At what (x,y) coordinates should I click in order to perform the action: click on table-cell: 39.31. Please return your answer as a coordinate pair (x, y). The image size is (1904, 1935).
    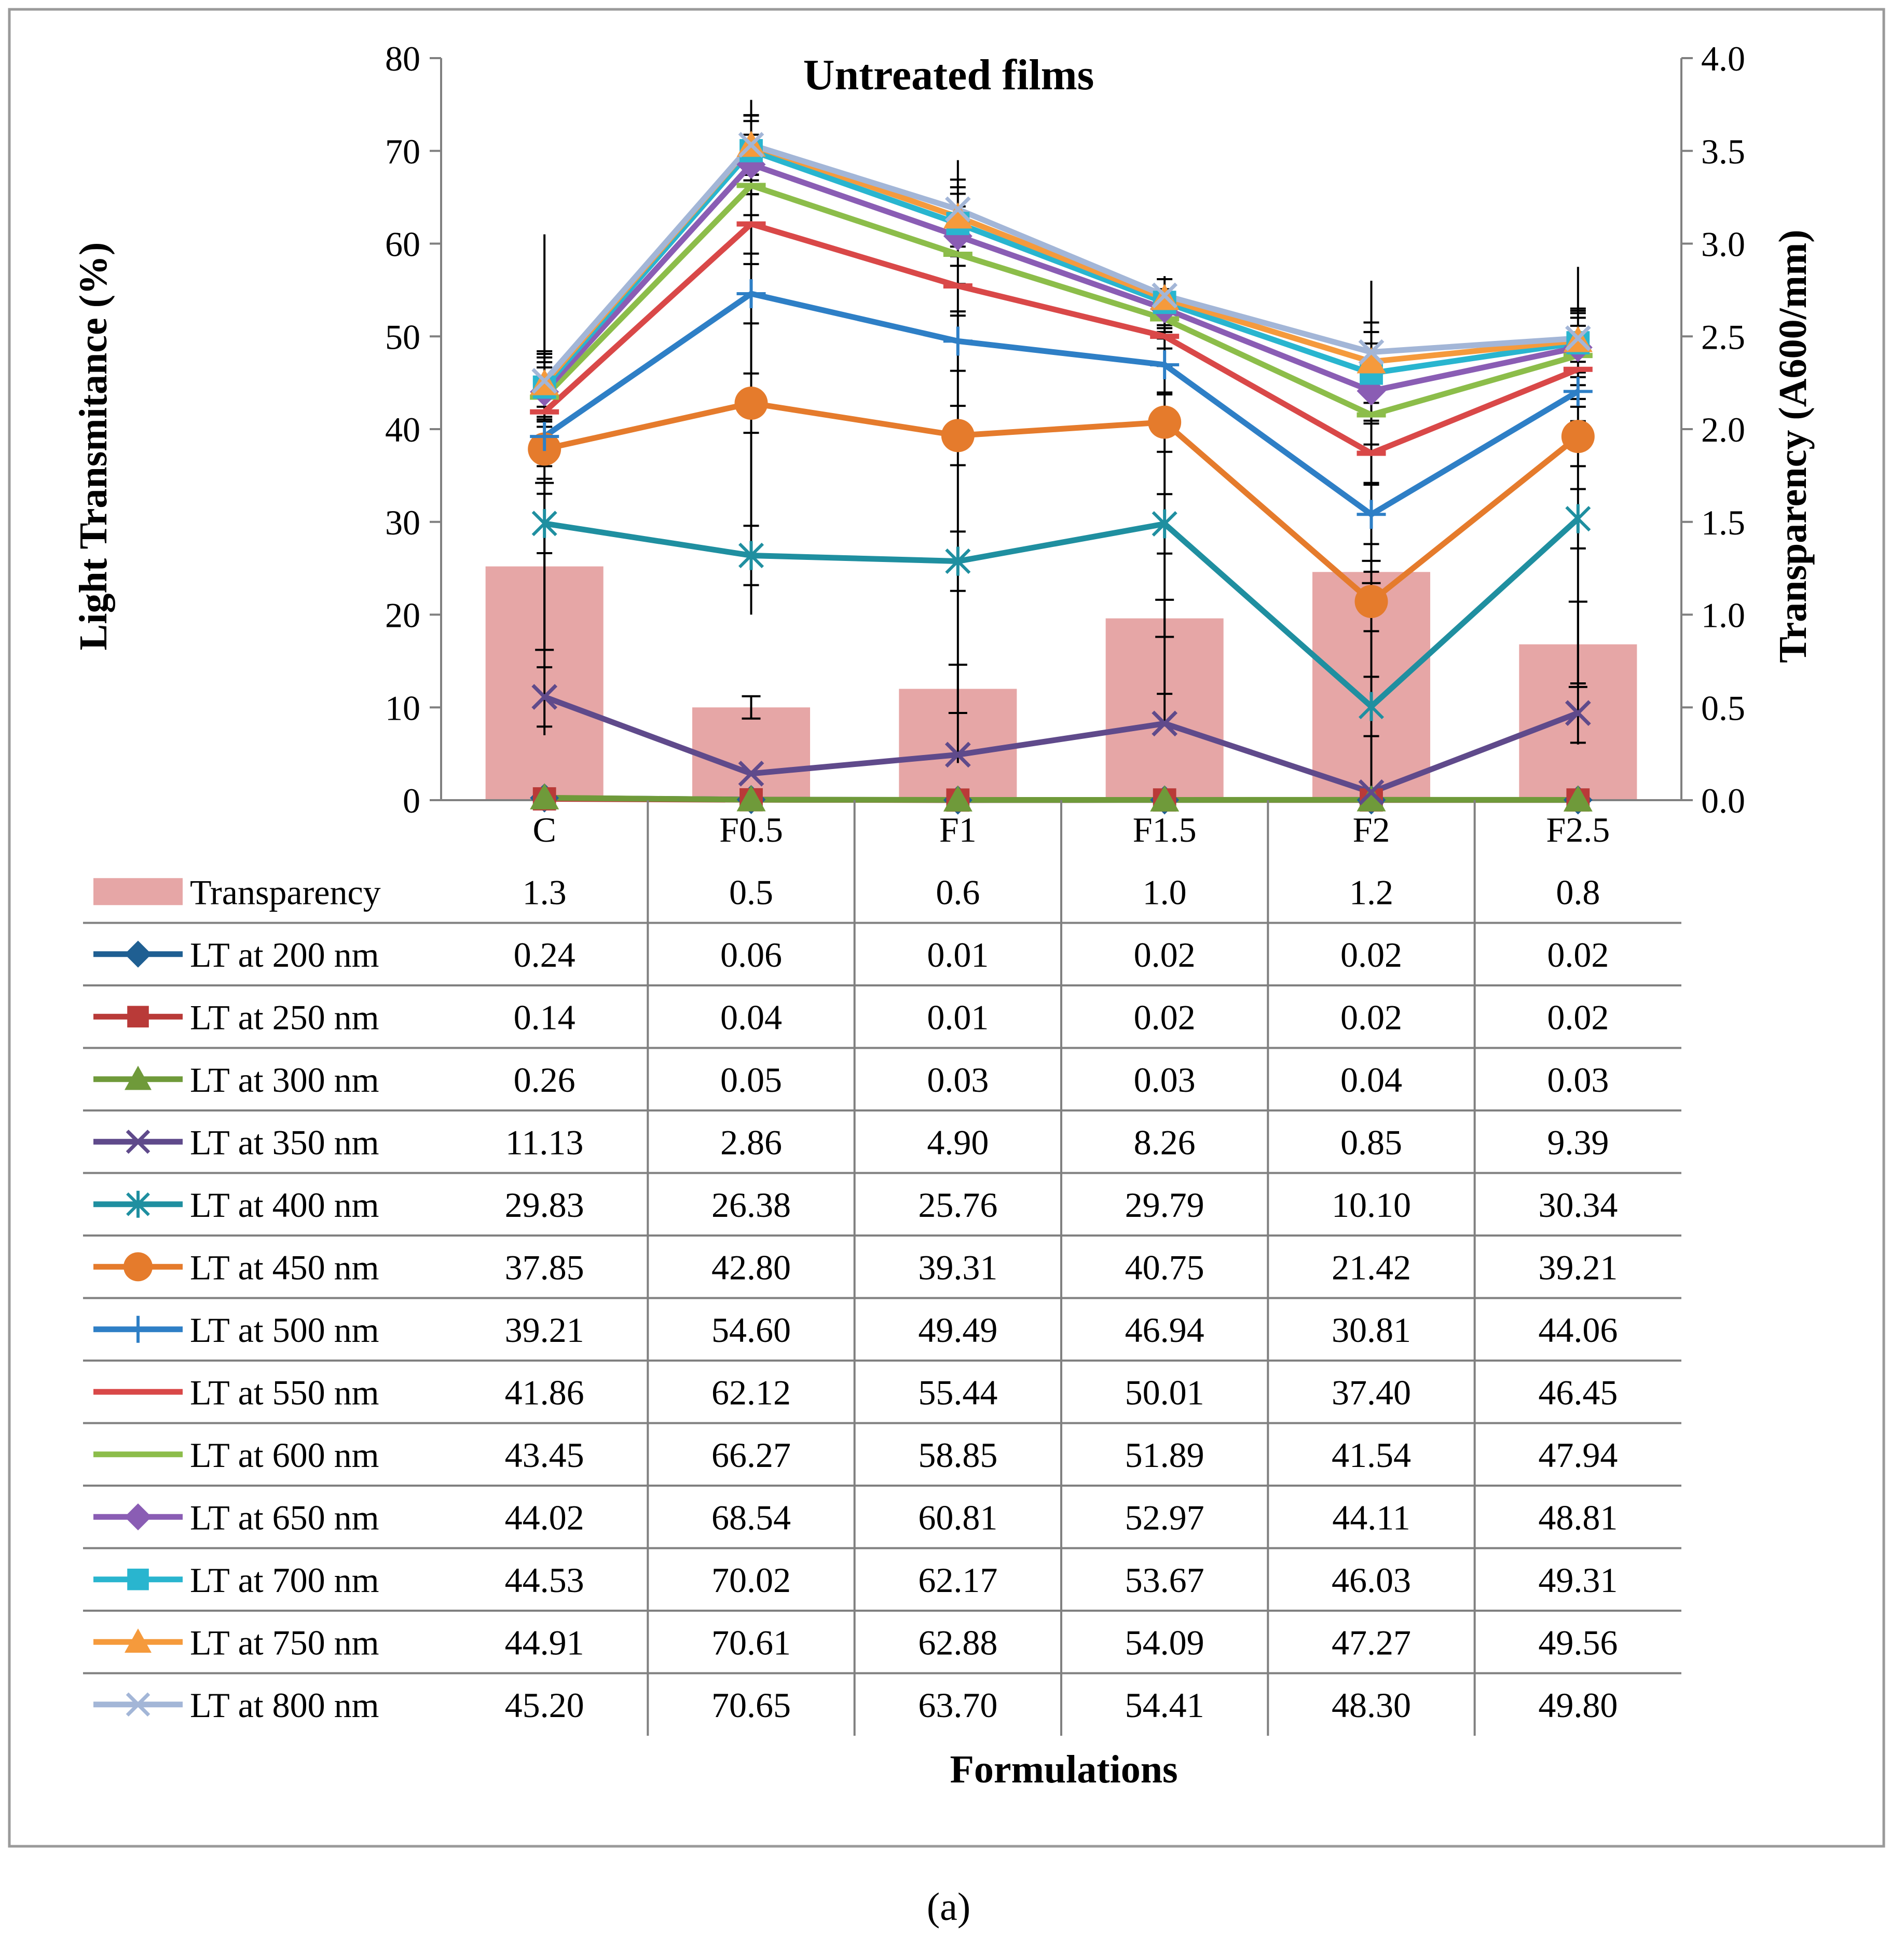
    Looking at the image, I should click on (957, 1267).